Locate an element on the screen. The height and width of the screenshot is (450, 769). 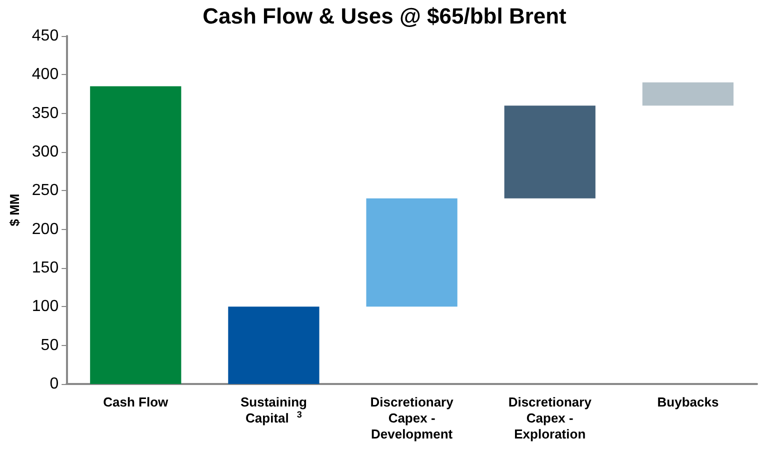
y-tick-label: 50 is located at coordinates (49, 345).